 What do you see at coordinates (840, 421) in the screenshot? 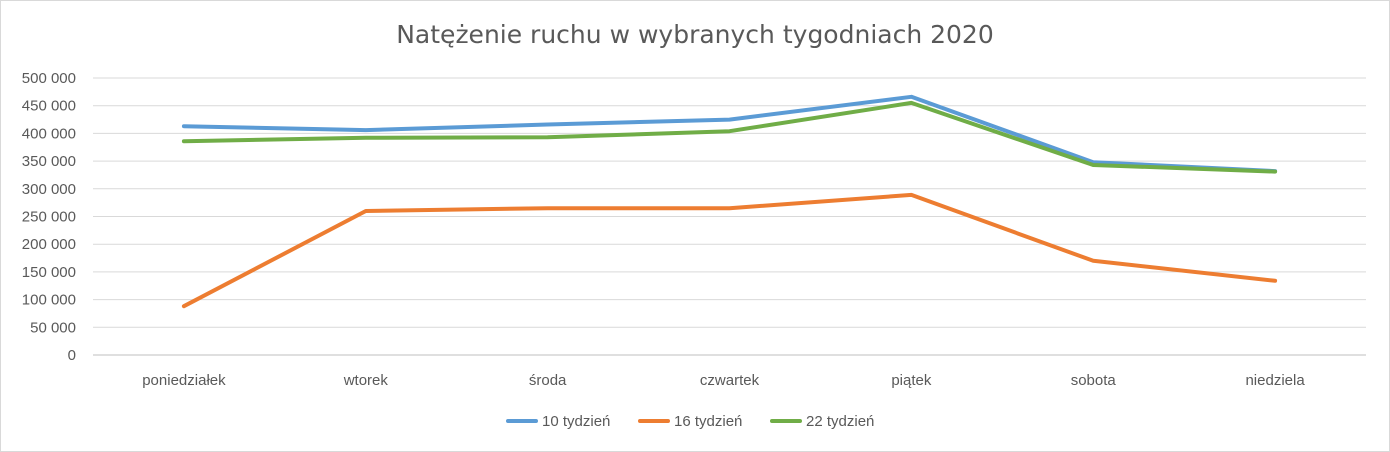
I see `legend-label: 22 tydzień` at bounding box center [840, 421].